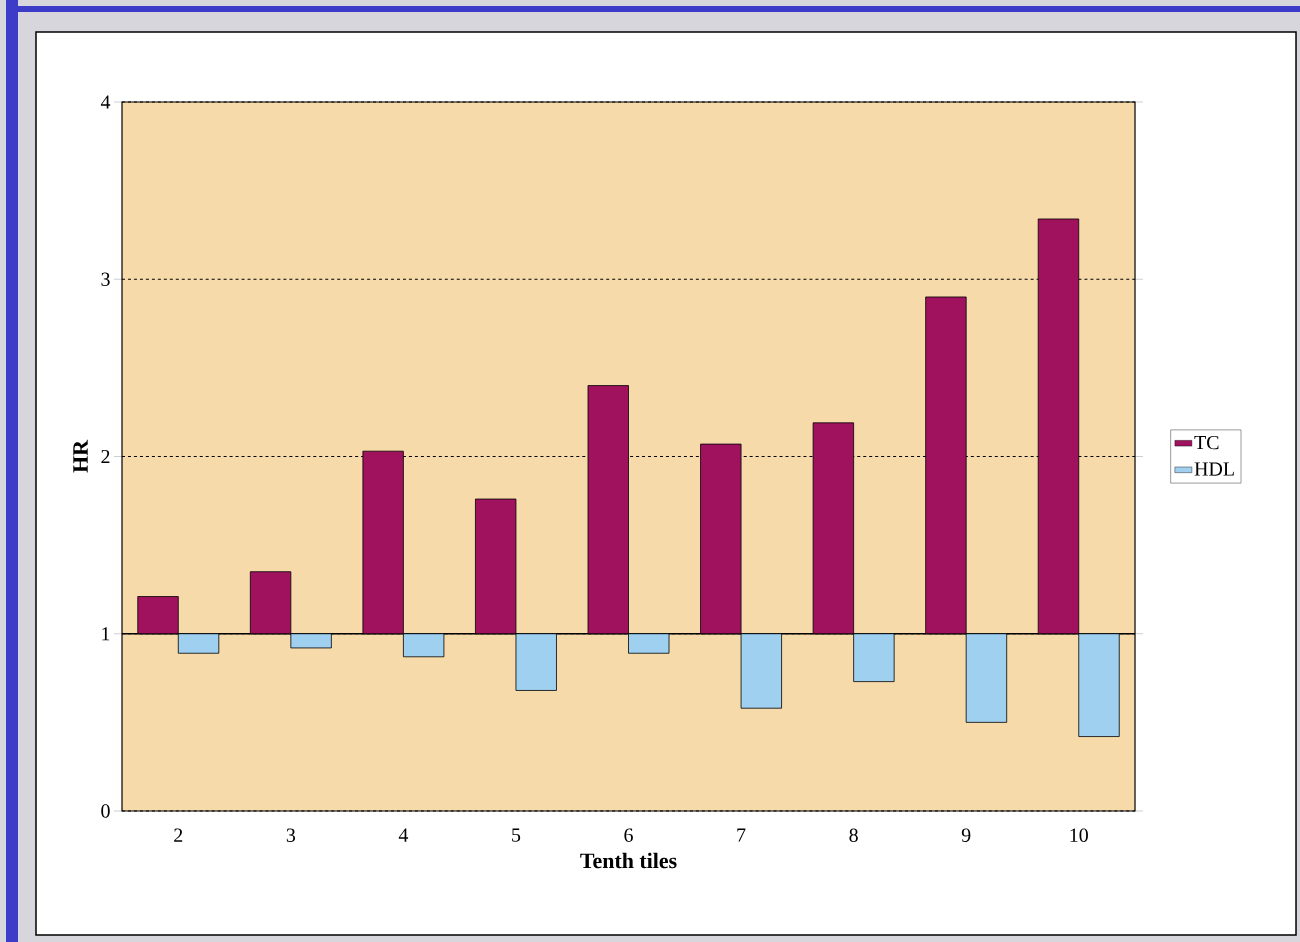 This screenshot has height=942, width=1300. What do you see at coordinates (178, 835) in the screenshot?
I see `x-tick-label: 2` at bounding box center [178, 835].